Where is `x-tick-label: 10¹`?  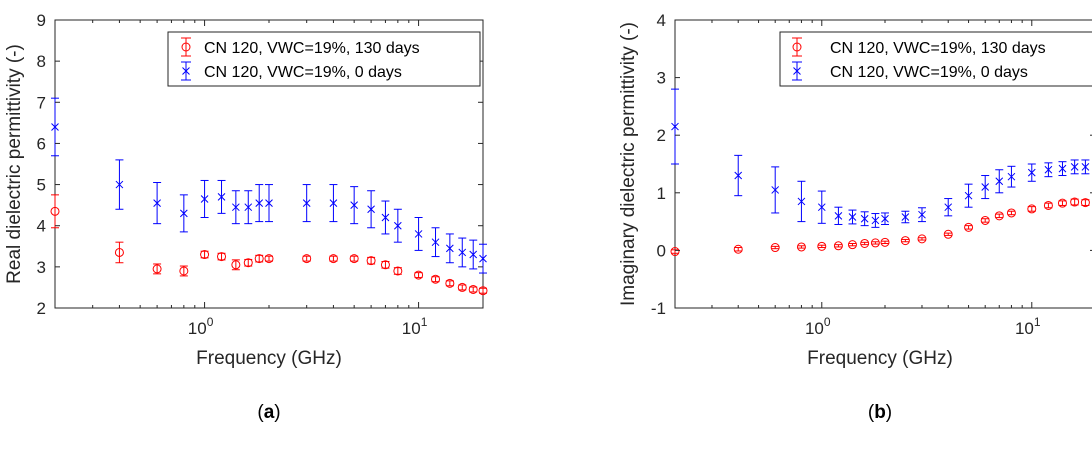 x-tick-label: 10¹ is located at coordinates (415, 326).